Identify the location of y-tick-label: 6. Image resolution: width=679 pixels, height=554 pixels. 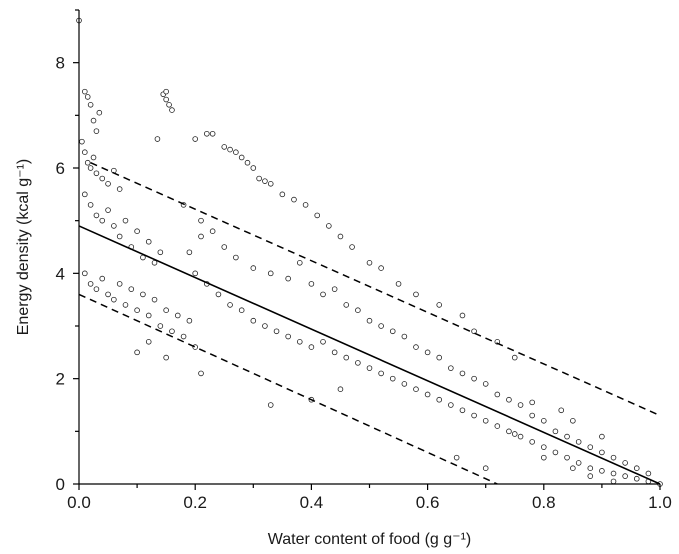
(60, 168).